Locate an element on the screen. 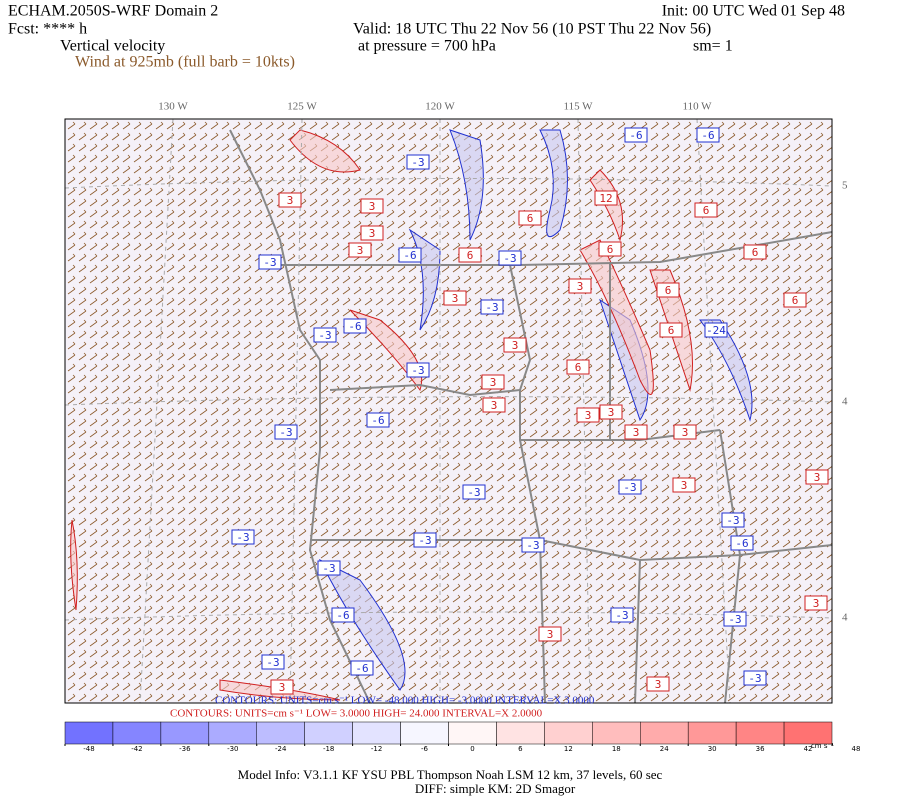 Image resolution: width=900 pixels, height=800 pixels. colorbar-tick-label: 48 is located at coordinates (856, 749).